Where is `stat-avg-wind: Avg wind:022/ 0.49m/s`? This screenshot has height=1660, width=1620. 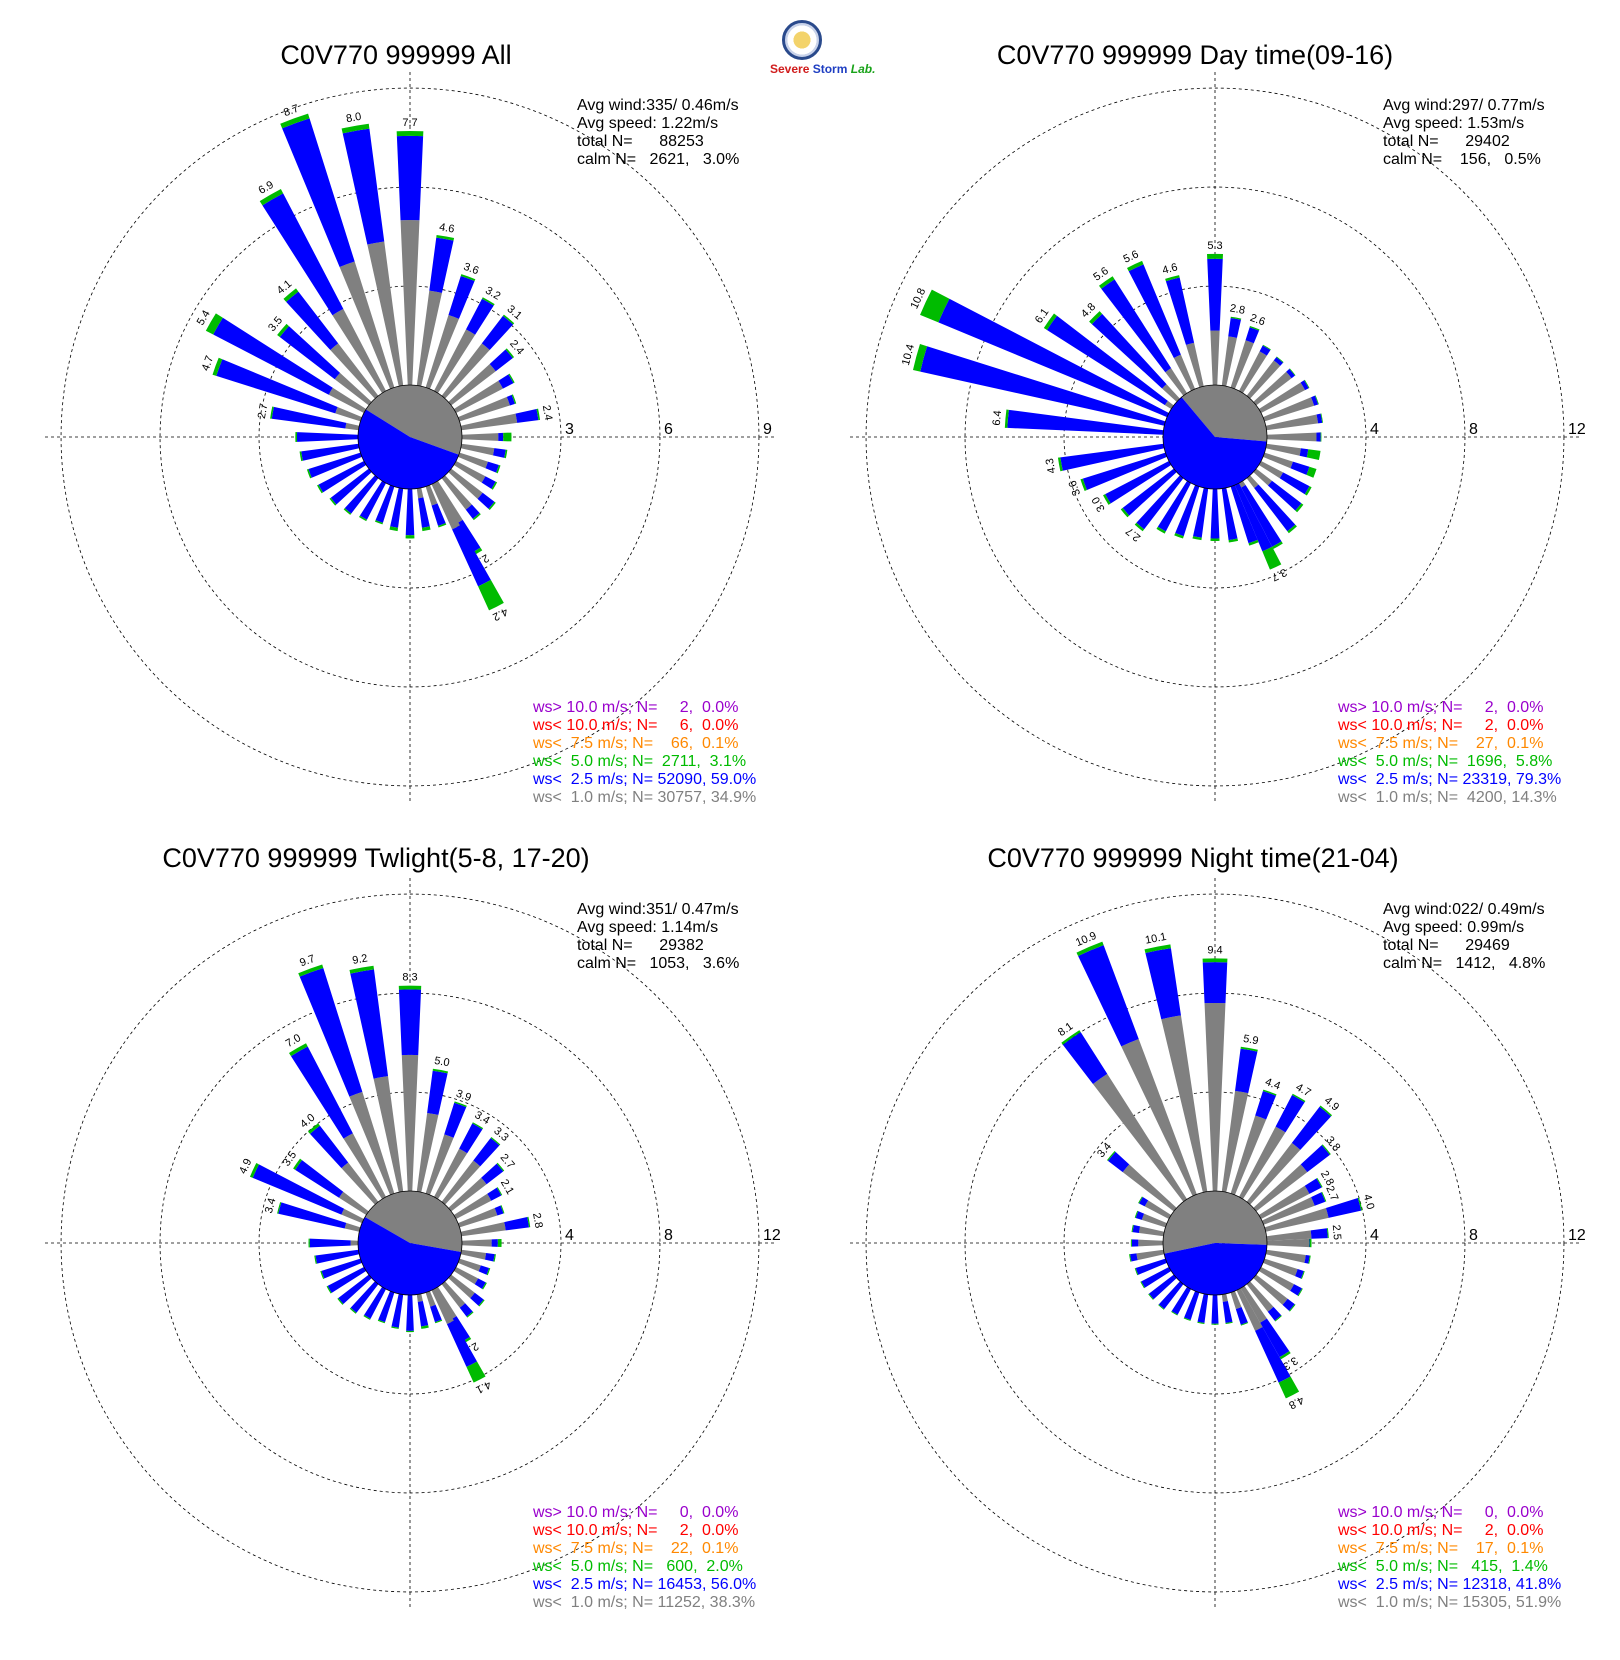 stat-avg-wind: Avg wind:022/ 0.49m/s is located at coordinates (1464, 909).